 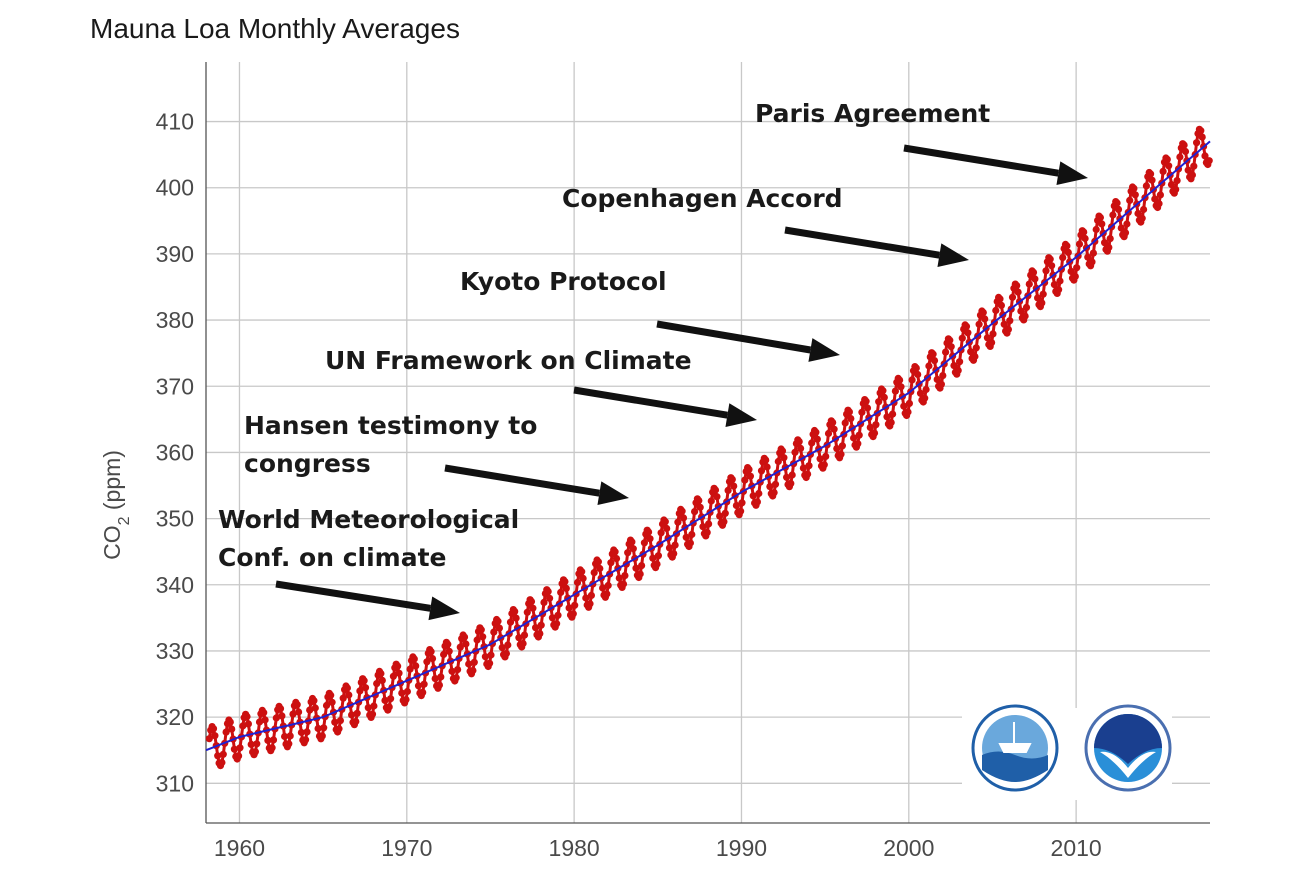 What do you see at coordinates (953, 255) in the screenshot?
I see `annotation-arrow-head` at bounding box center [953, 255].